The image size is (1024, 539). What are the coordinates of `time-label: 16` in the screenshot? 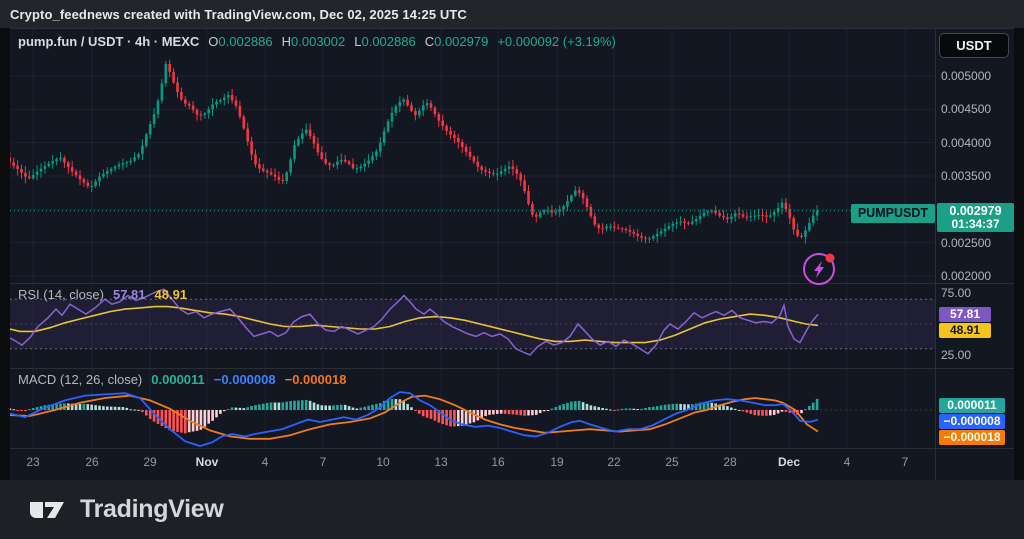 It's located at (498, 462).